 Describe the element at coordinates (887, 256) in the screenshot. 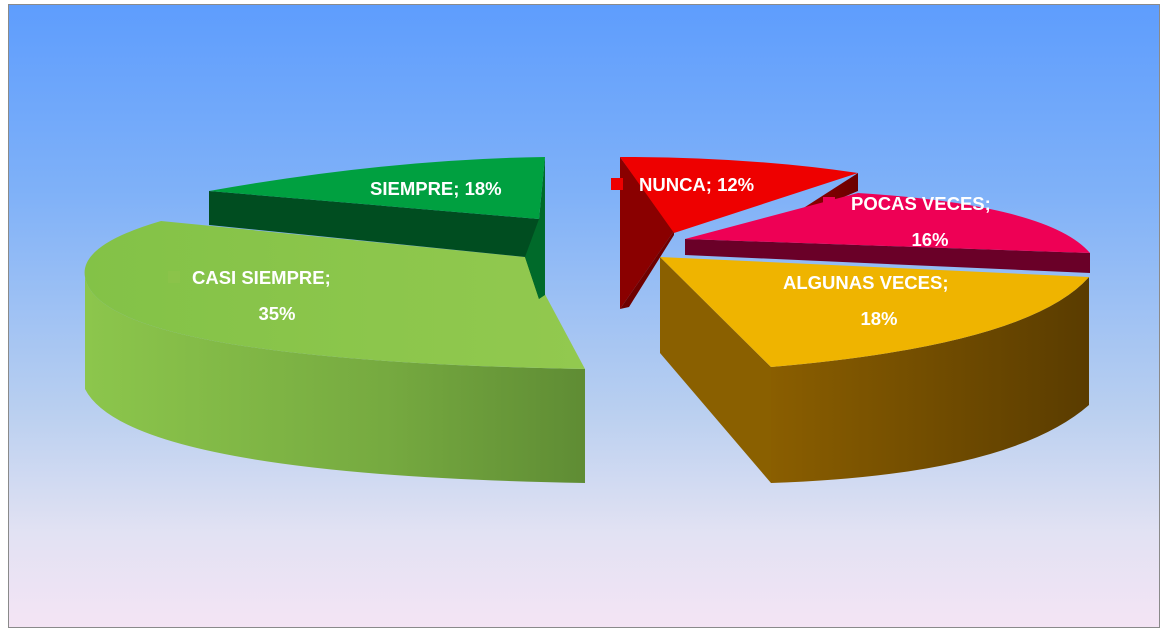

I see `slice-pocas-veces-side` at that location.